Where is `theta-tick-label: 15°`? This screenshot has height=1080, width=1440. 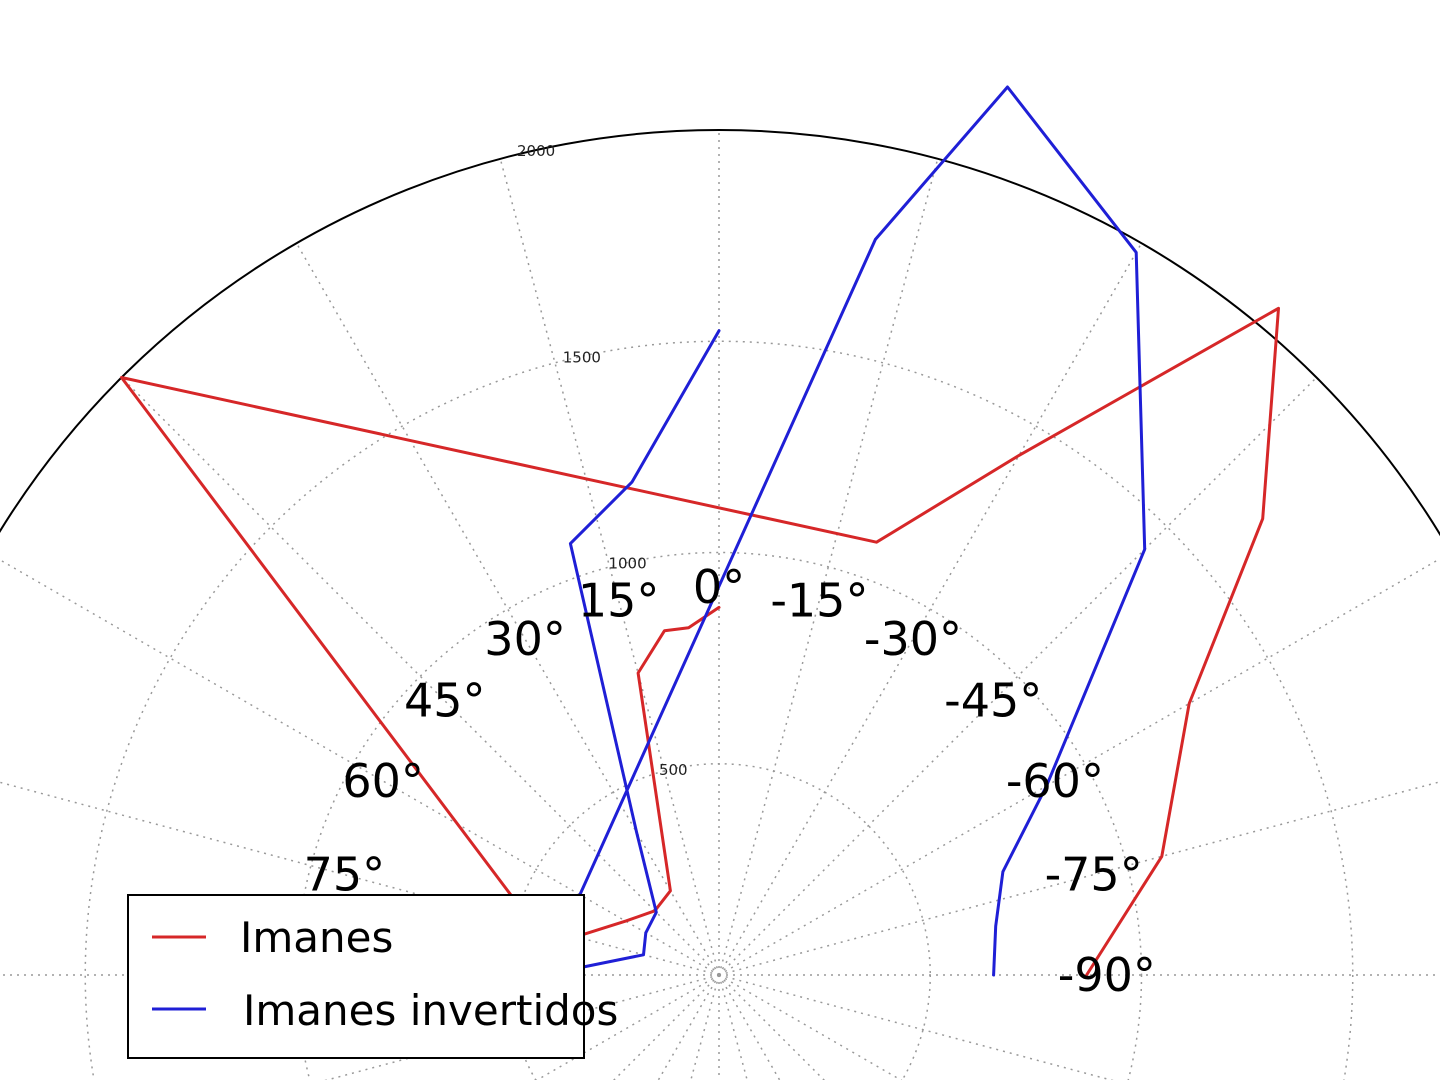
theta-tick-label: 15° is located at coordinates (619, 600).